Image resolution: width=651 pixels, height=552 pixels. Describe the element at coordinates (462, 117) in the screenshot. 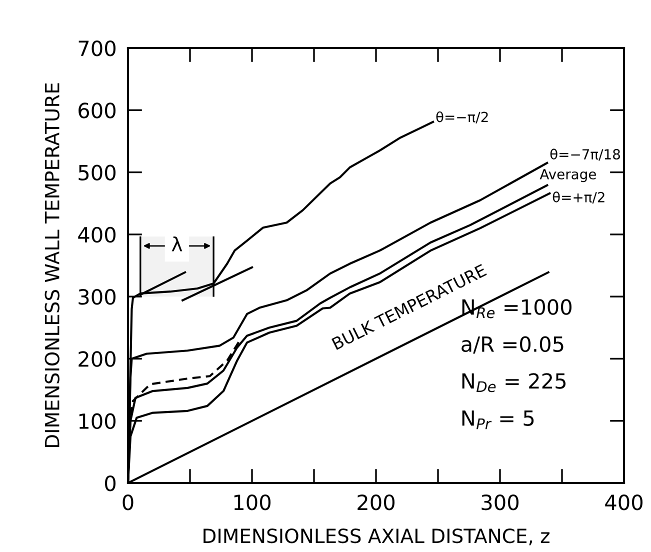

I see `annotation: θ=−π/2` at that location.